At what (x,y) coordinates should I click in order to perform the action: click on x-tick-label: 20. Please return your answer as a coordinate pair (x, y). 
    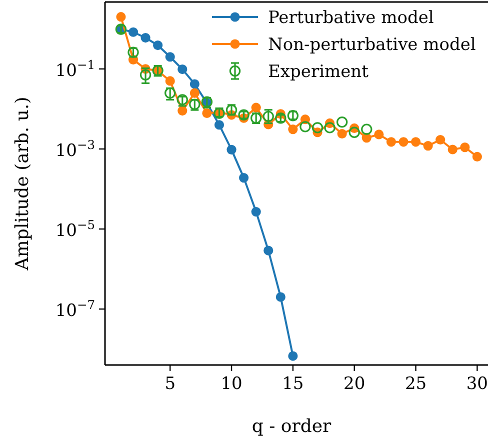
    Looking at the image, I should click on (355, 384).